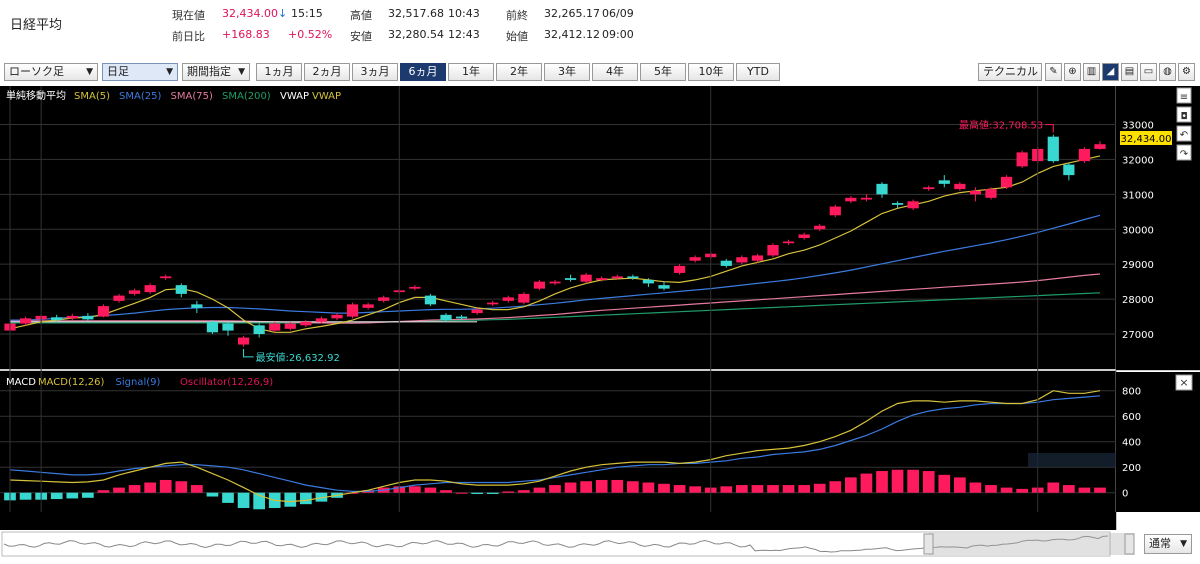 This screenshot has width=1200, height=564. I want to click on navigator-scrollbar, so click(600, 544).